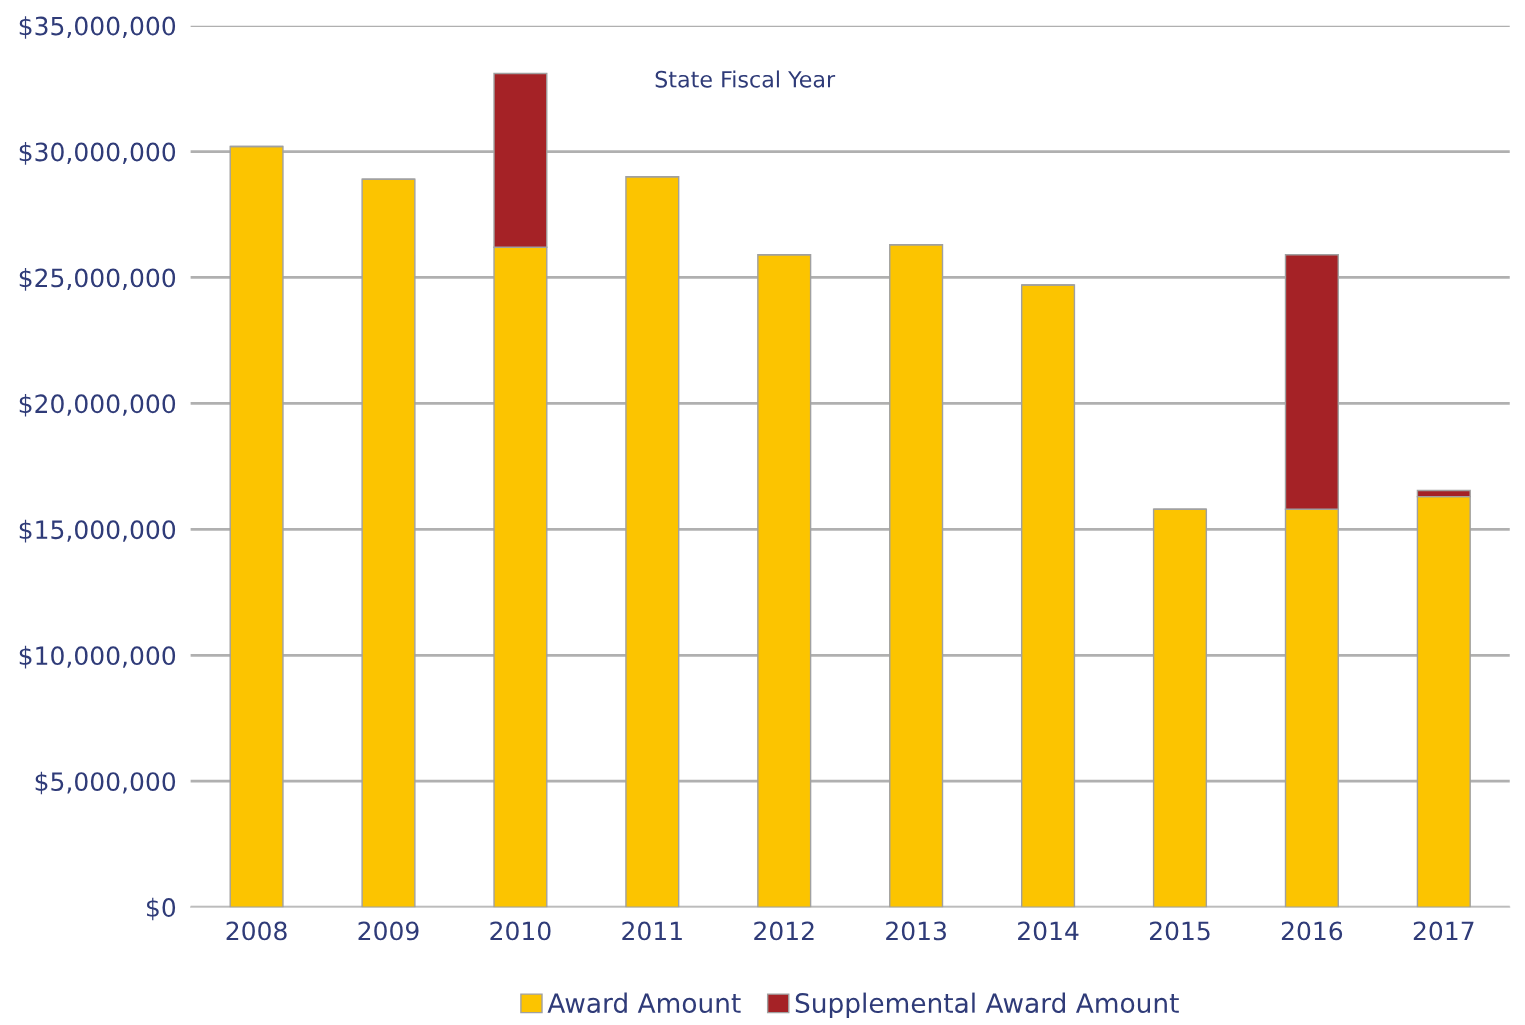  What do you see at coordinates (105, 783) in the screenshot?
I see `y-tick-label: $5,000,000` at bounding box center [105, 783].